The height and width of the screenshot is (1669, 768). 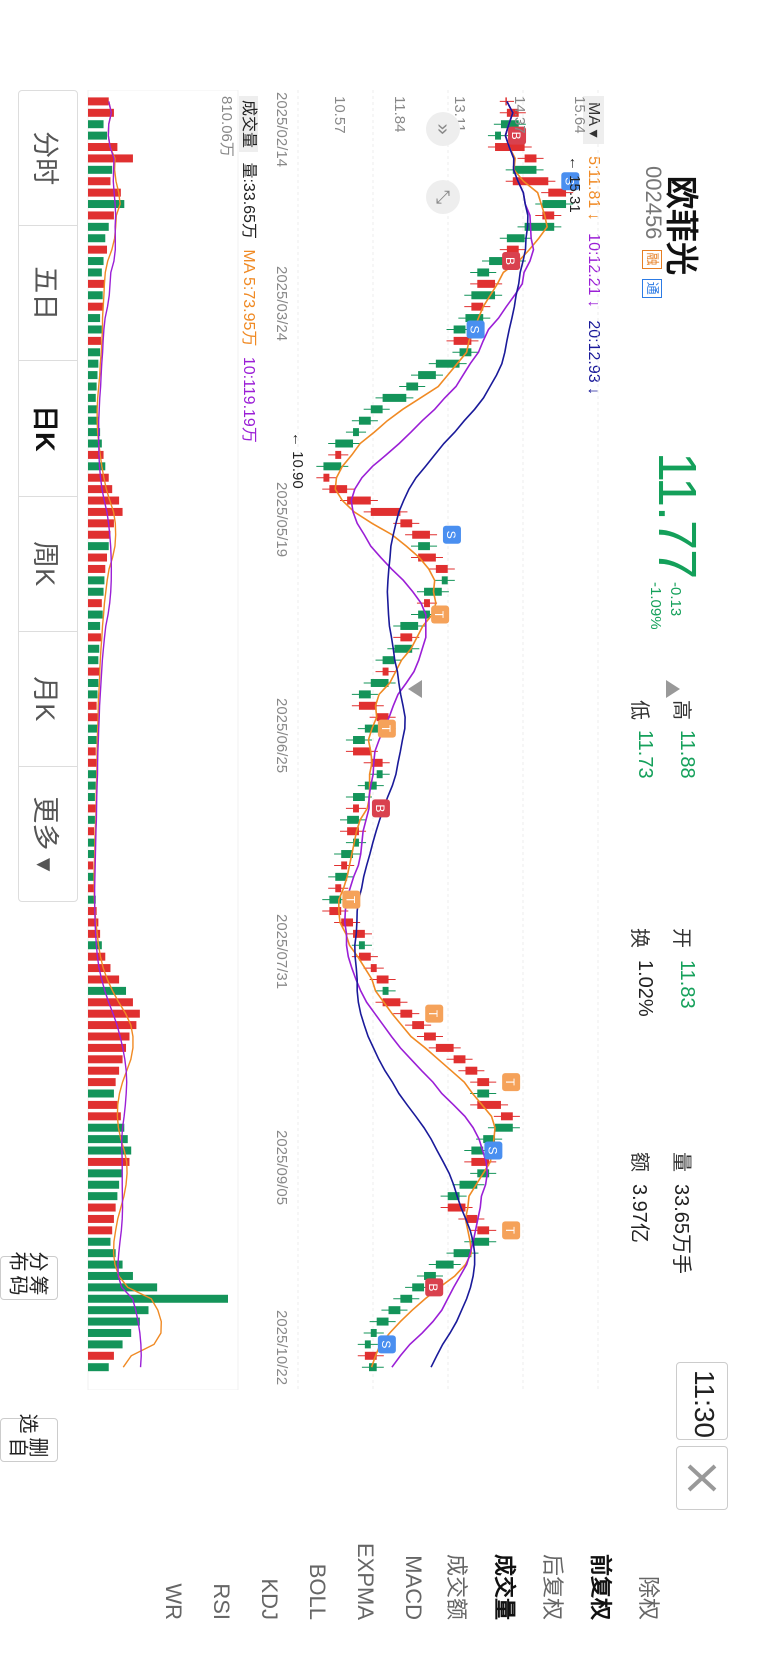 I want to click on connect-tag: 通, so click(x=651, y=288).